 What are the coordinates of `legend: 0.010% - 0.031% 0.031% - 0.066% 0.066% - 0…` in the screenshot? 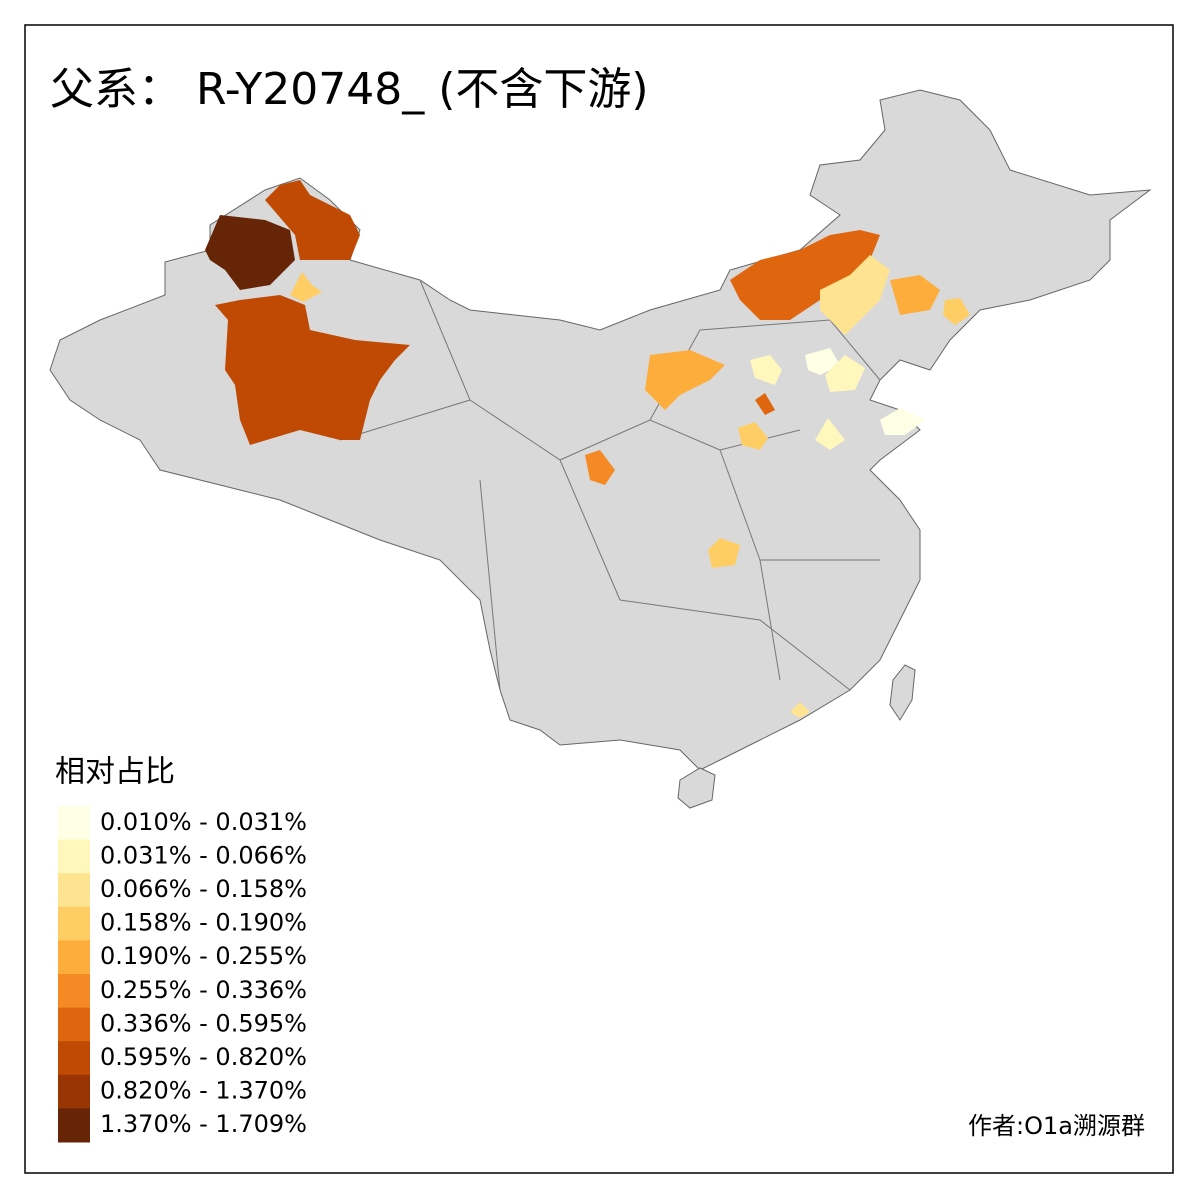 It's located at (182, 974).